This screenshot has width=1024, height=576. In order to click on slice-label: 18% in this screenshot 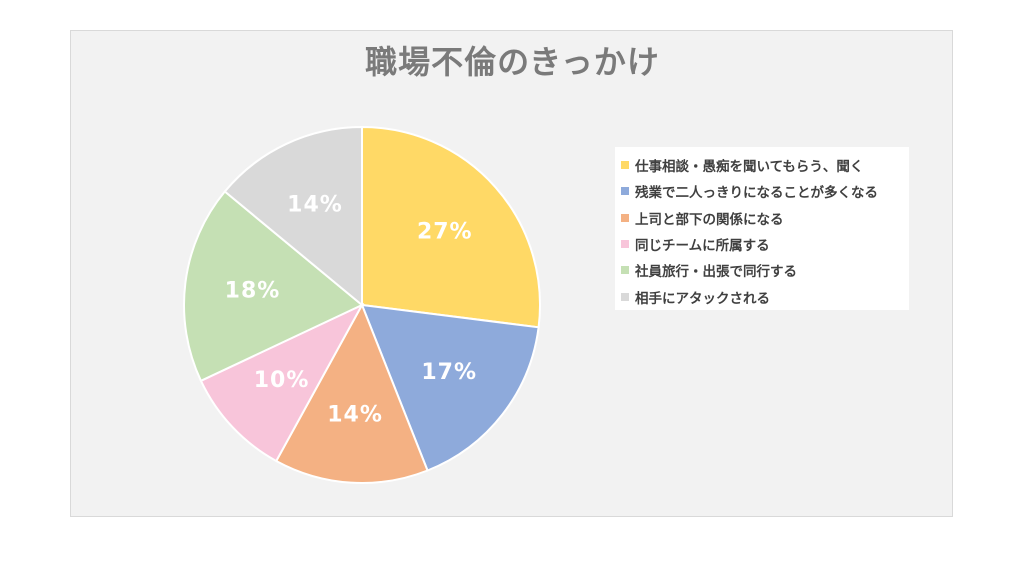, I will do `click(253, 291)`.